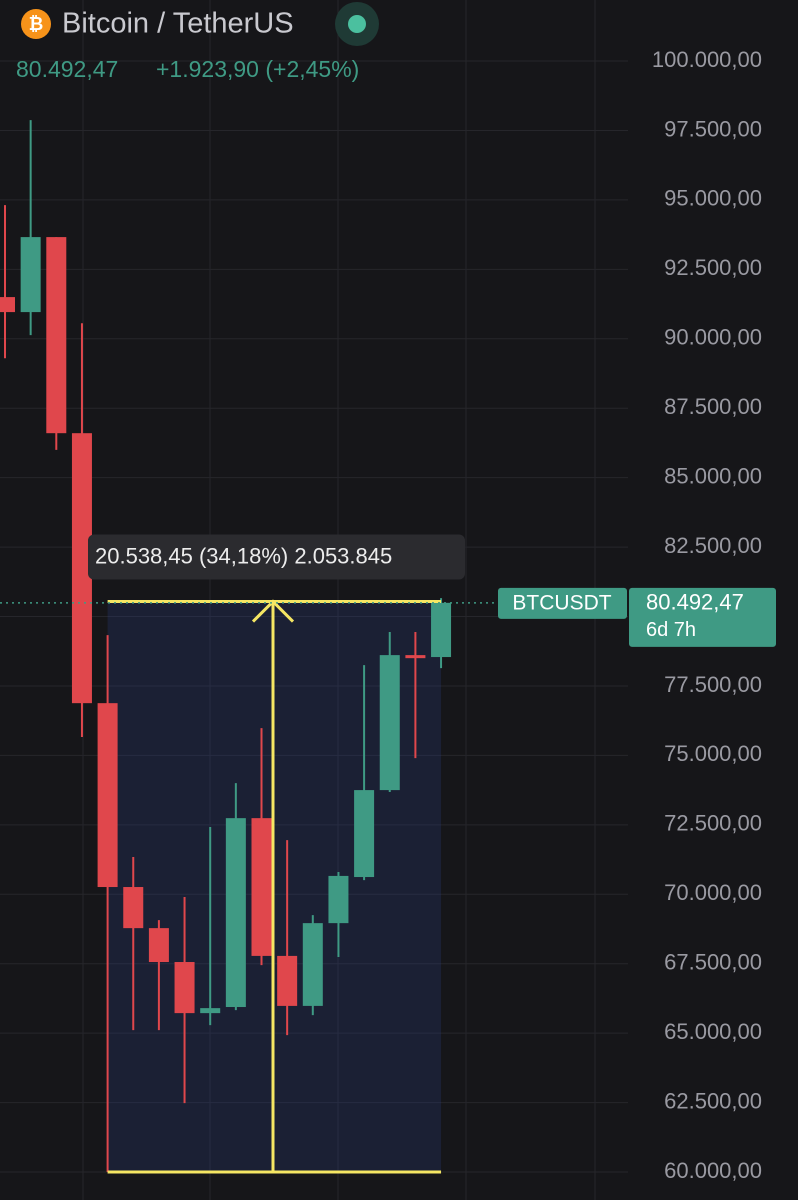  What do you see at coordinates (713, 406) in the screenshot?
I see `y-tick-label: 87.500,00` at bounding box center [713, 406].